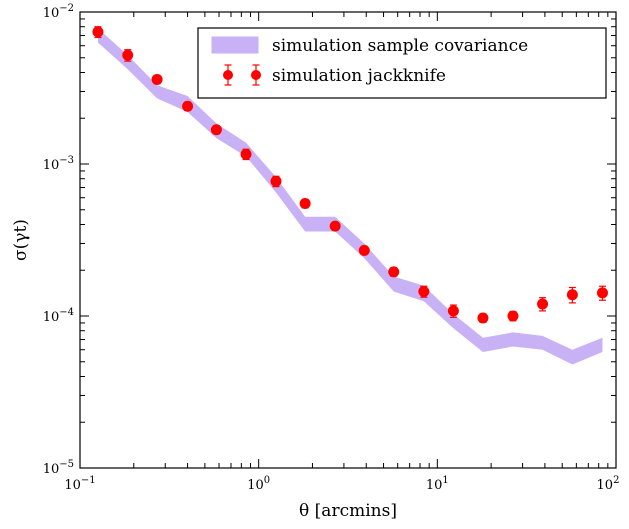  Describe the element at coordinates (235, 45) in the screenshot. I see `legend-swatch-band` at that location.